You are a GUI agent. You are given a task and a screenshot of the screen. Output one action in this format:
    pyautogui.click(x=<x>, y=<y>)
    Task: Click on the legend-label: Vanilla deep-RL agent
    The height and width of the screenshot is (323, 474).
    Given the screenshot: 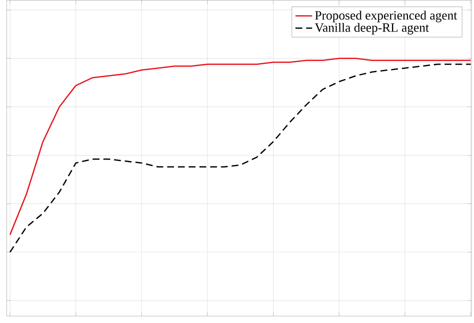 What is the action you would take?
    pyautogui.click(x=371, y=29)
    